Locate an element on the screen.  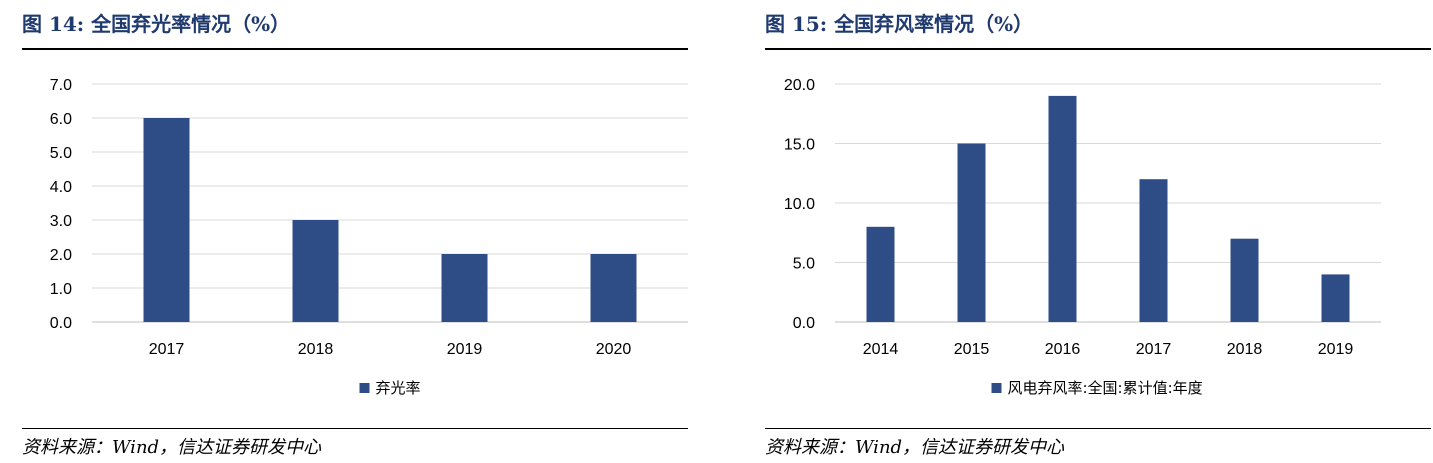
y-tick-label: 15.0 is located at coordinates (799, 145).